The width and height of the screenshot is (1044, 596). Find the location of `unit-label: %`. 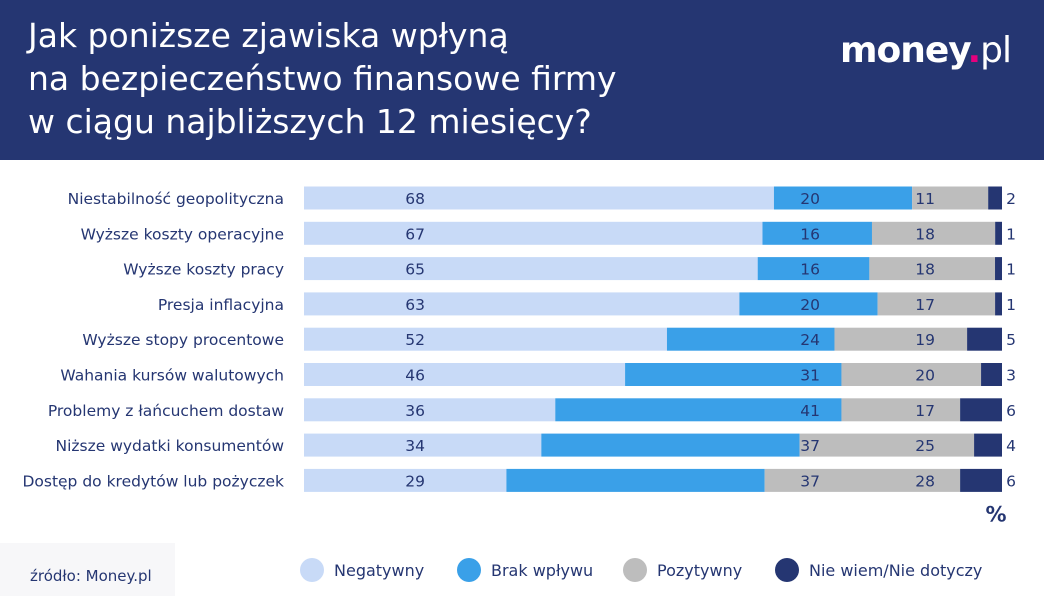

unit-label: % is located at coordinates (995, 514).